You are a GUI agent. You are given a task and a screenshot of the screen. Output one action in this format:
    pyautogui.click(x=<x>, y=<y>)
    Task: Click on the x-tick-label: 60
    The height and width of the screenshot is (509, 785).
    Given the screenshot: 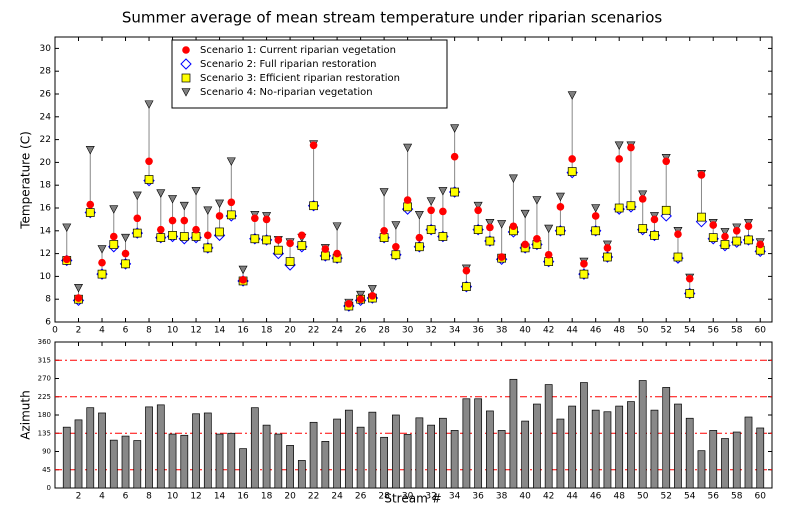 What is the action you would take?
    pyautogui.click(x=761, y=331)
    